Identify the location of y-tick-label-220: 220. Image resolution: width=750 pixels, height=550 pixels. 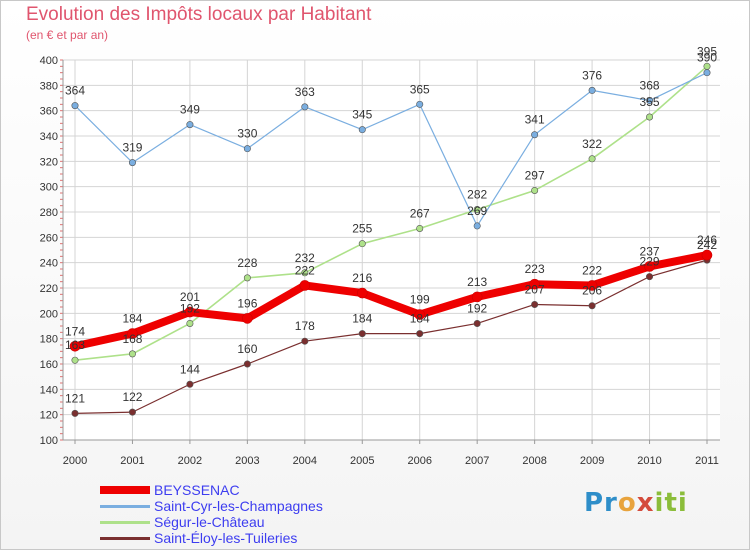
(49, 289).